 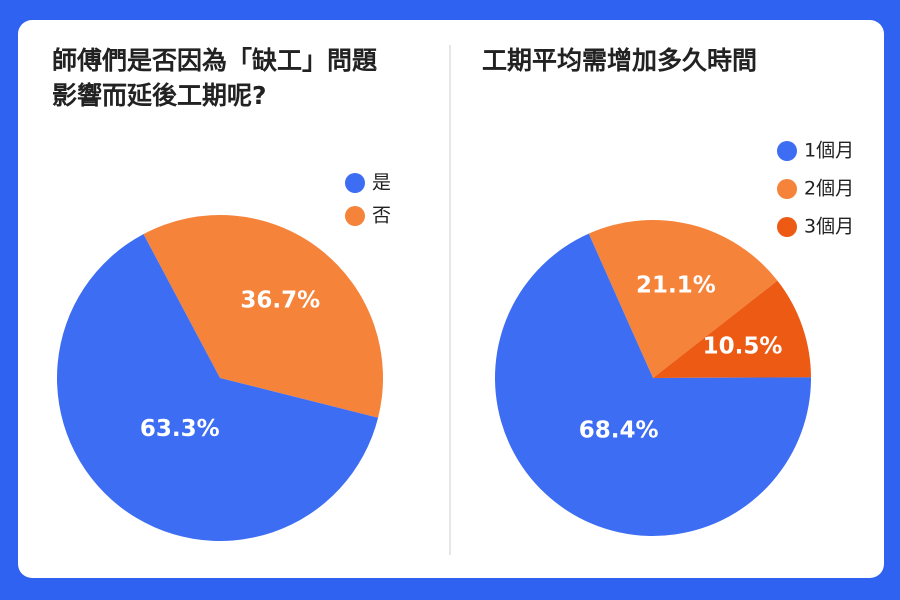 What do you see at coordinates (381, 183) in the screenshot?
I see `legend-label: 是` at bounding box center [381, 183].